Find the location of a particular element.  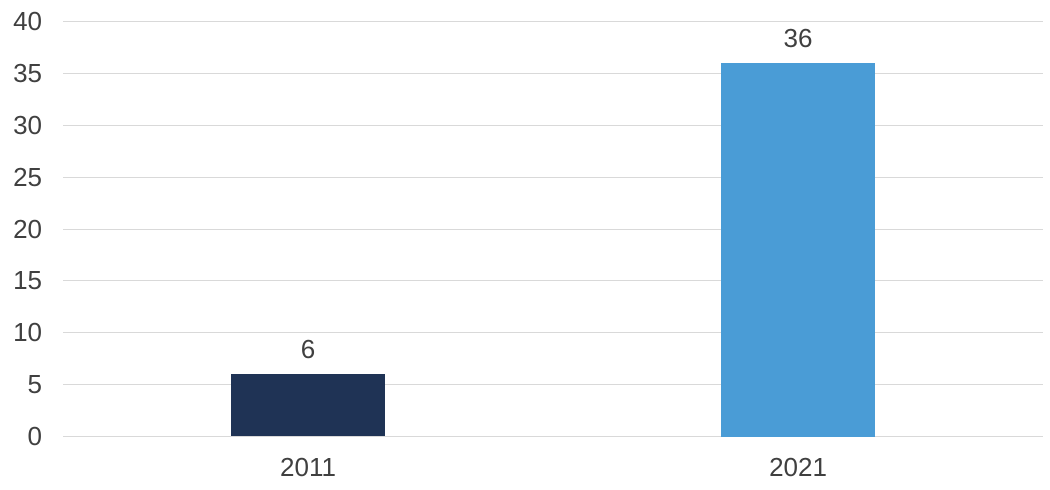

y-axis-tick-label: 20 is located at coordinates (27, 229).